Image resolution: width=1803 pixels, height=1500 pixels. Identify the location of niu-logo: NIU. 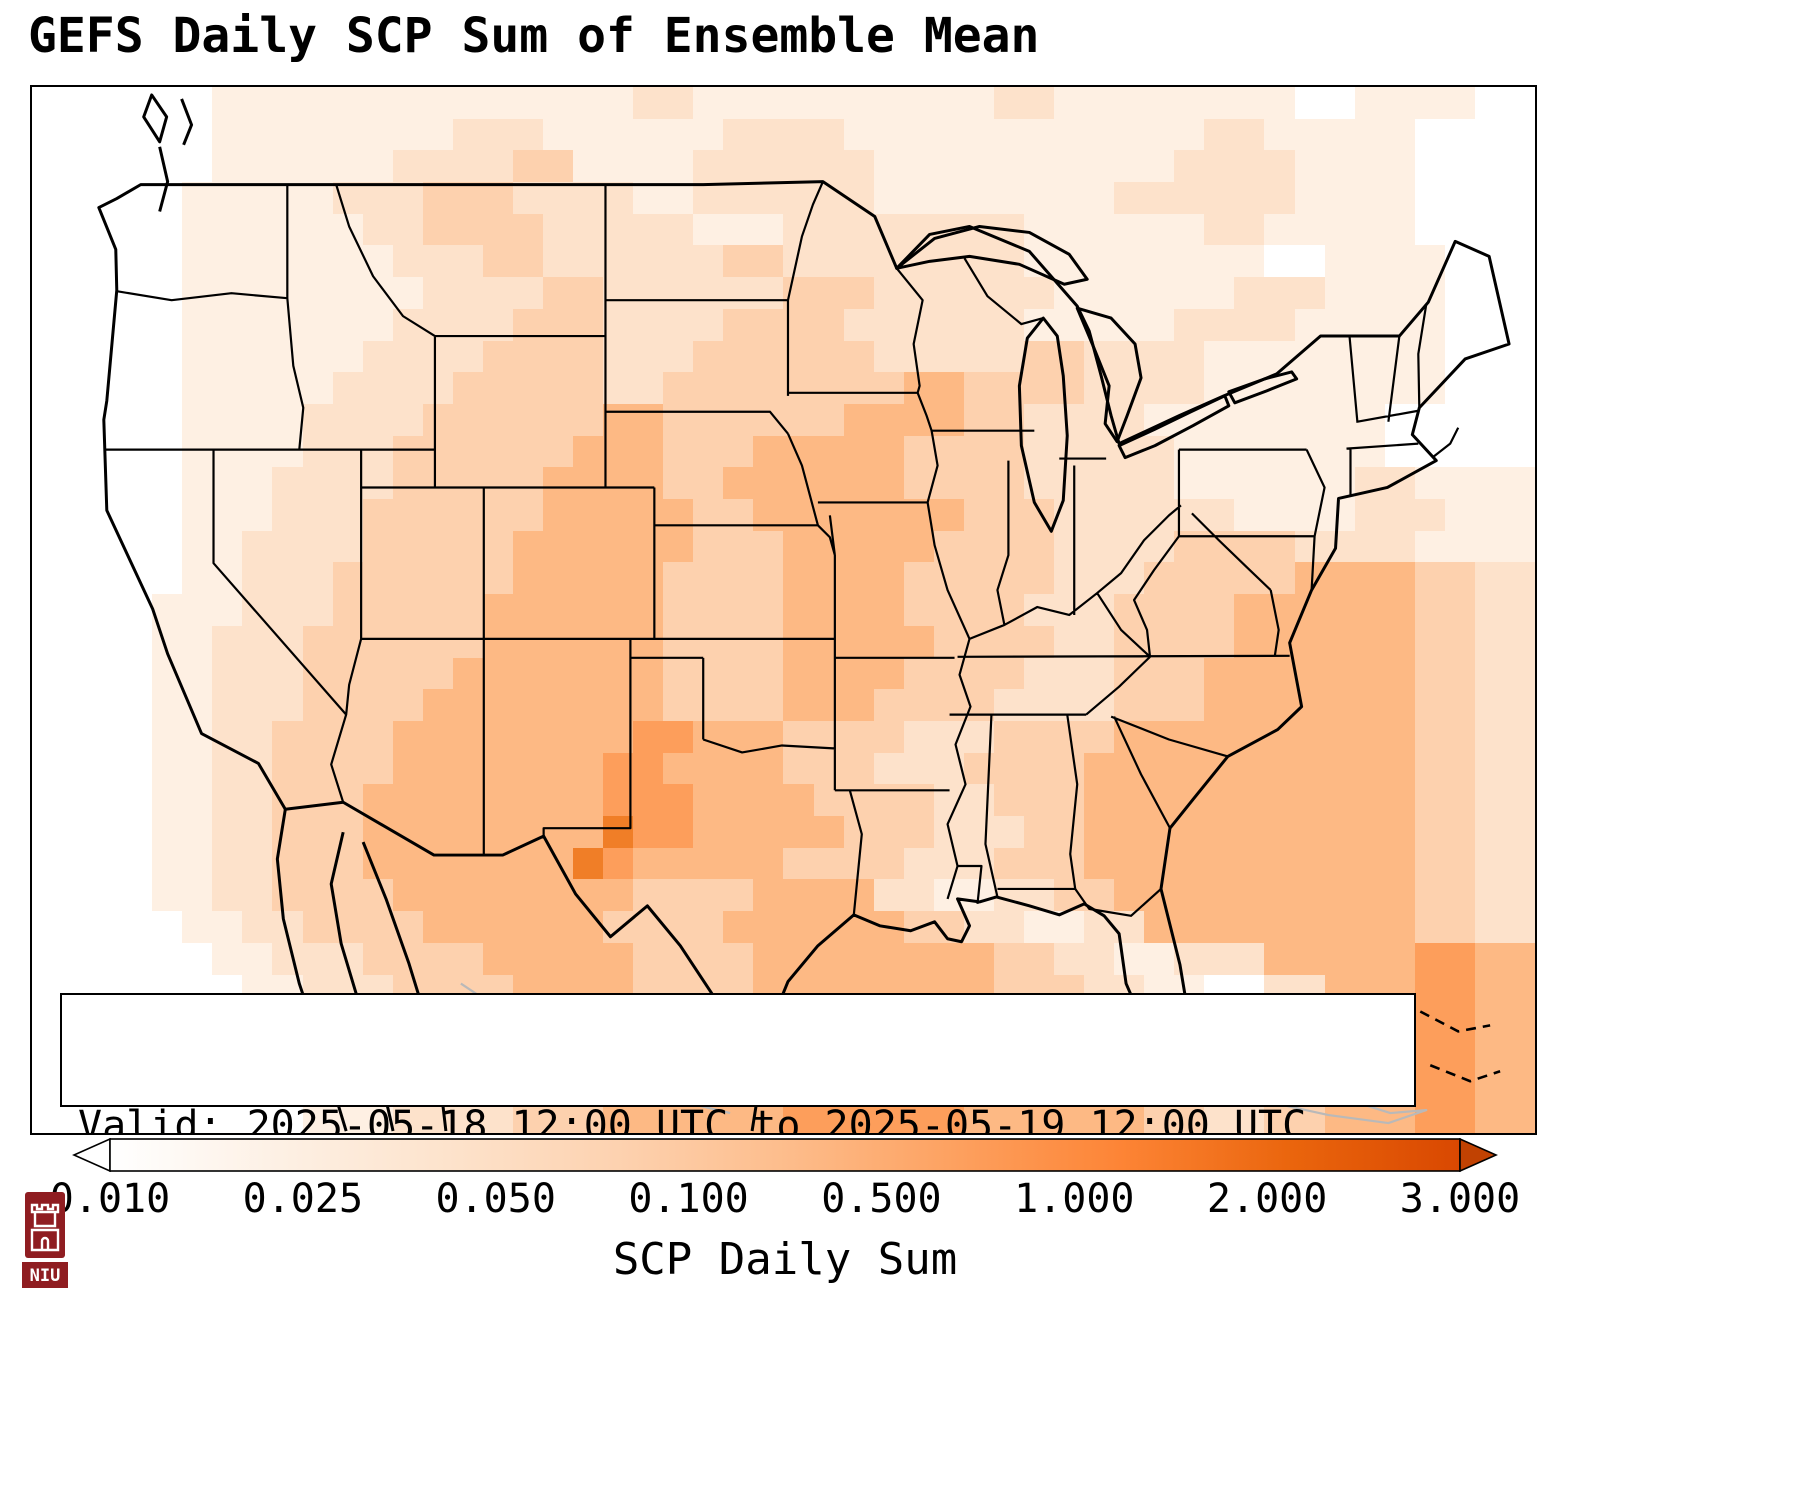
(45, 1240).